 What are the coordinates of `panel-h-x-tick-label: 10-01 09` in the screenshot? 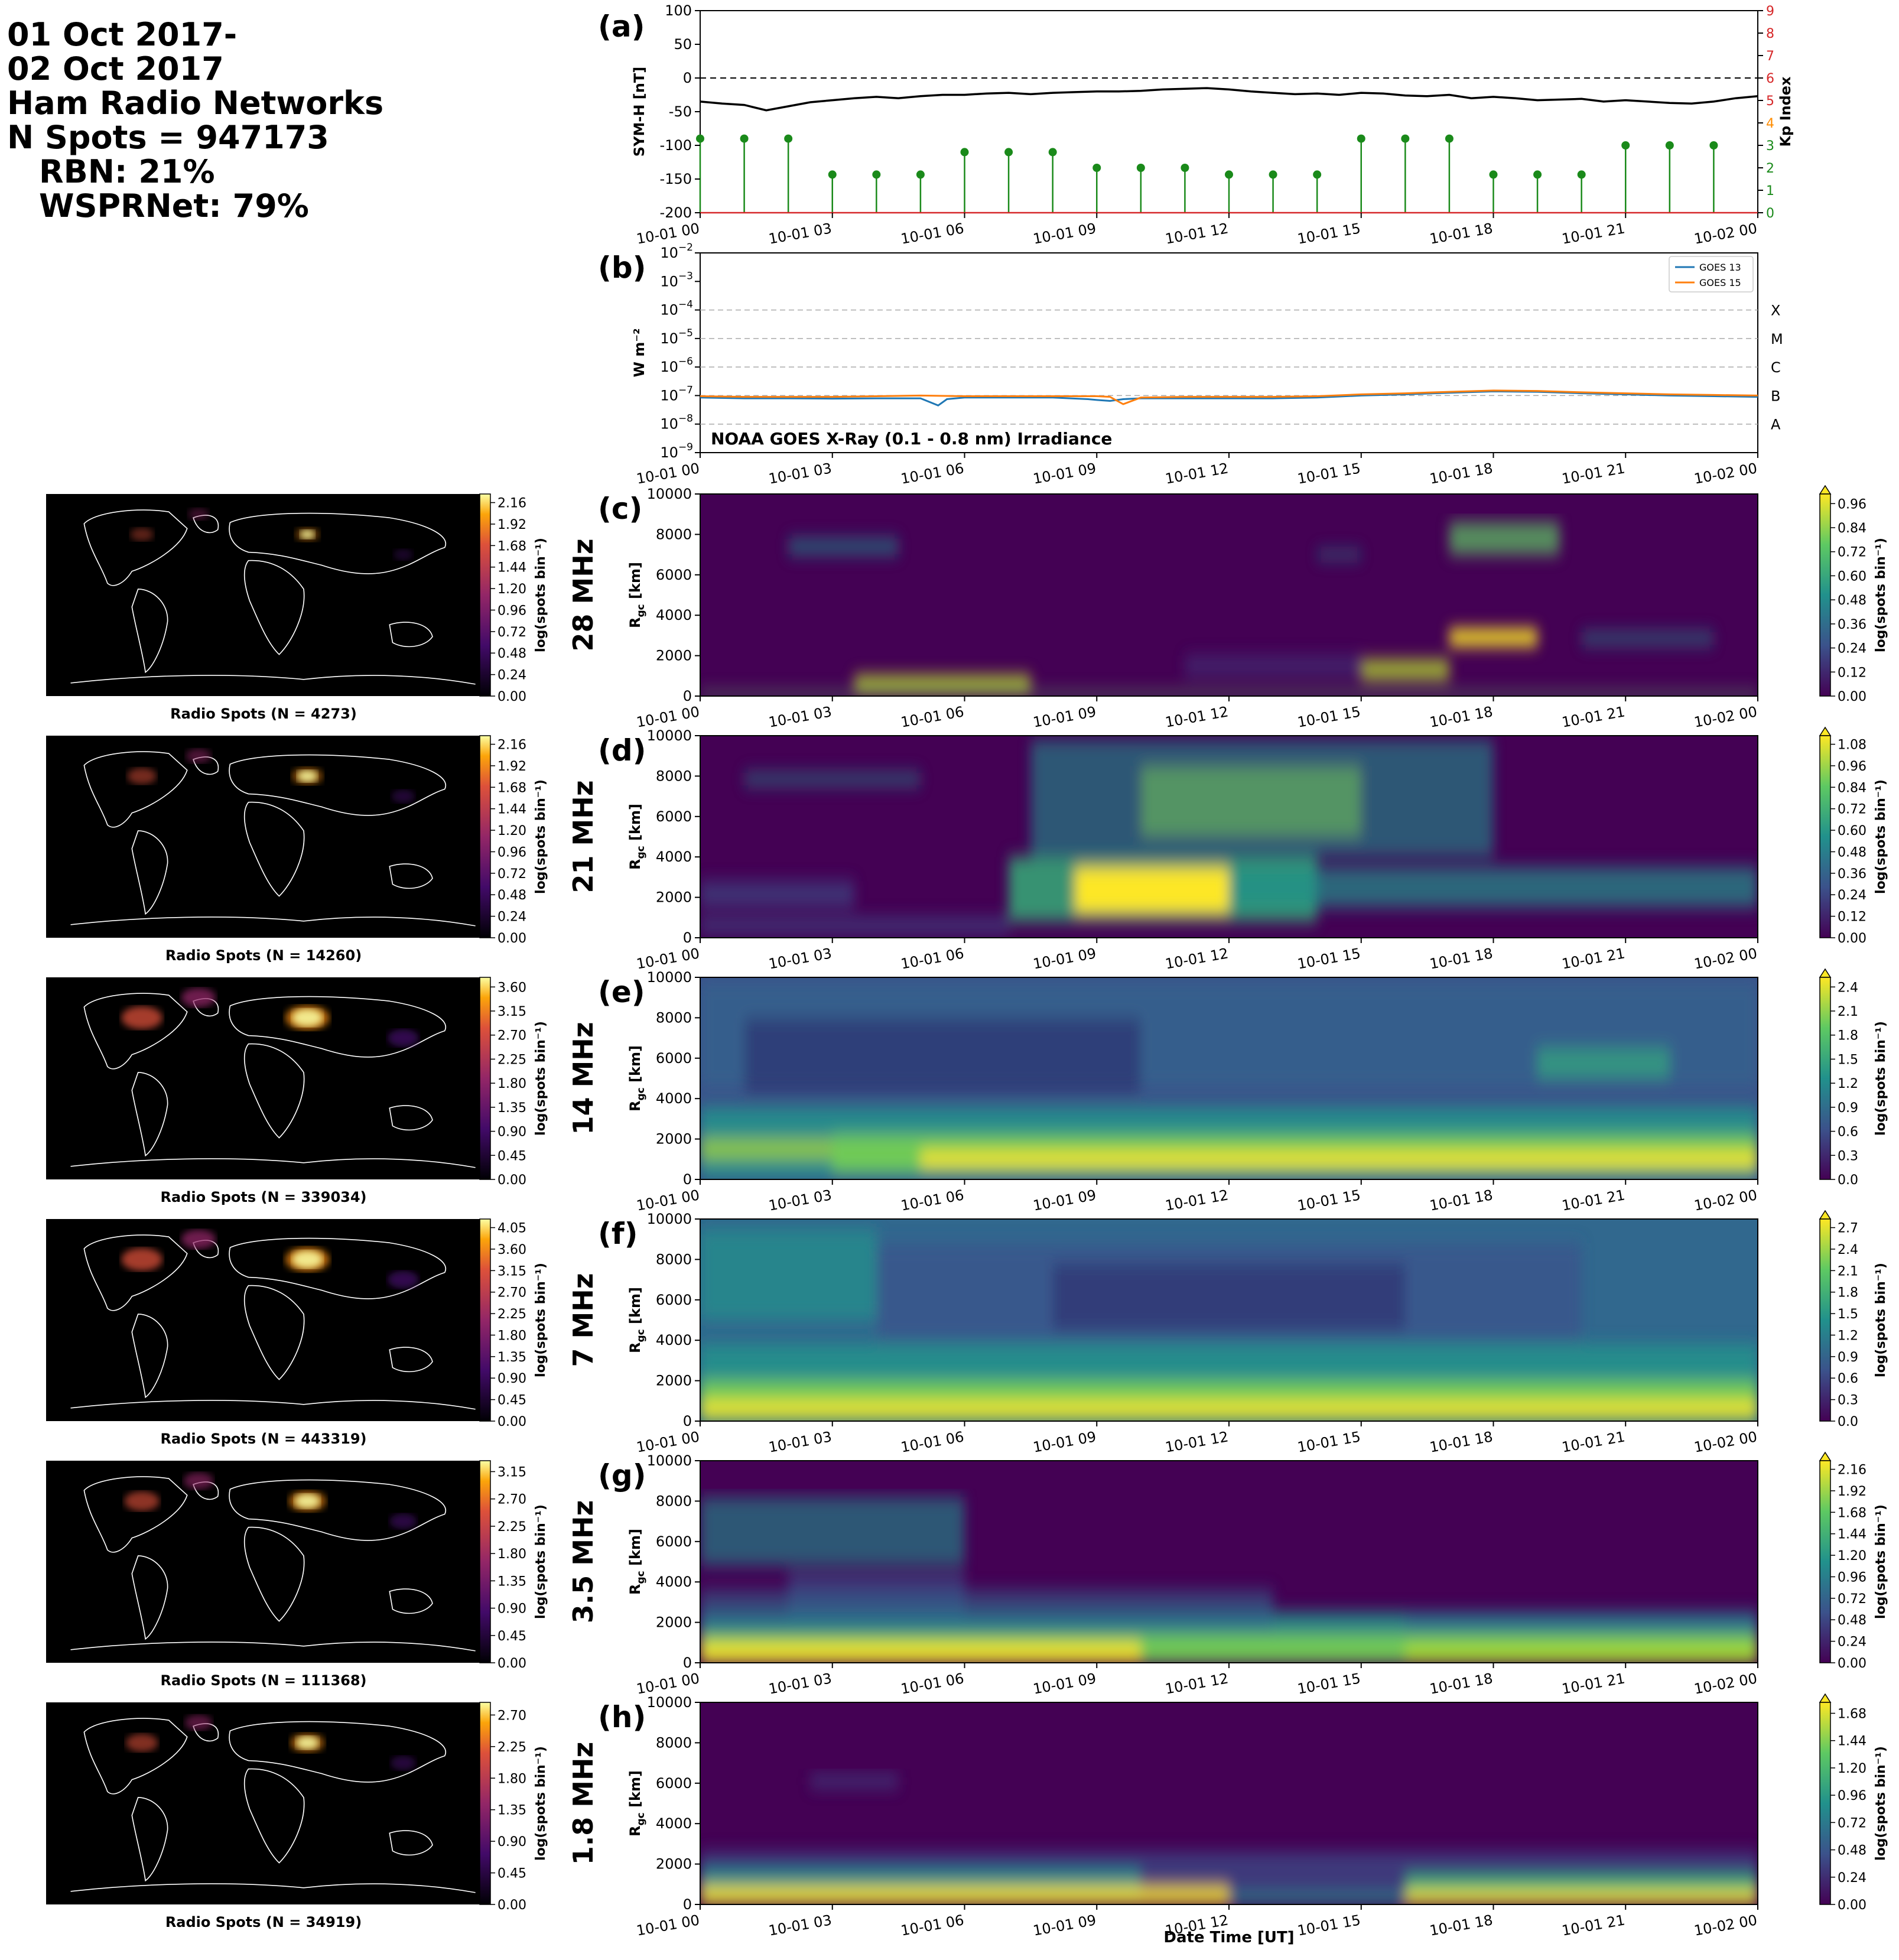 It's located at (1064, 1925).